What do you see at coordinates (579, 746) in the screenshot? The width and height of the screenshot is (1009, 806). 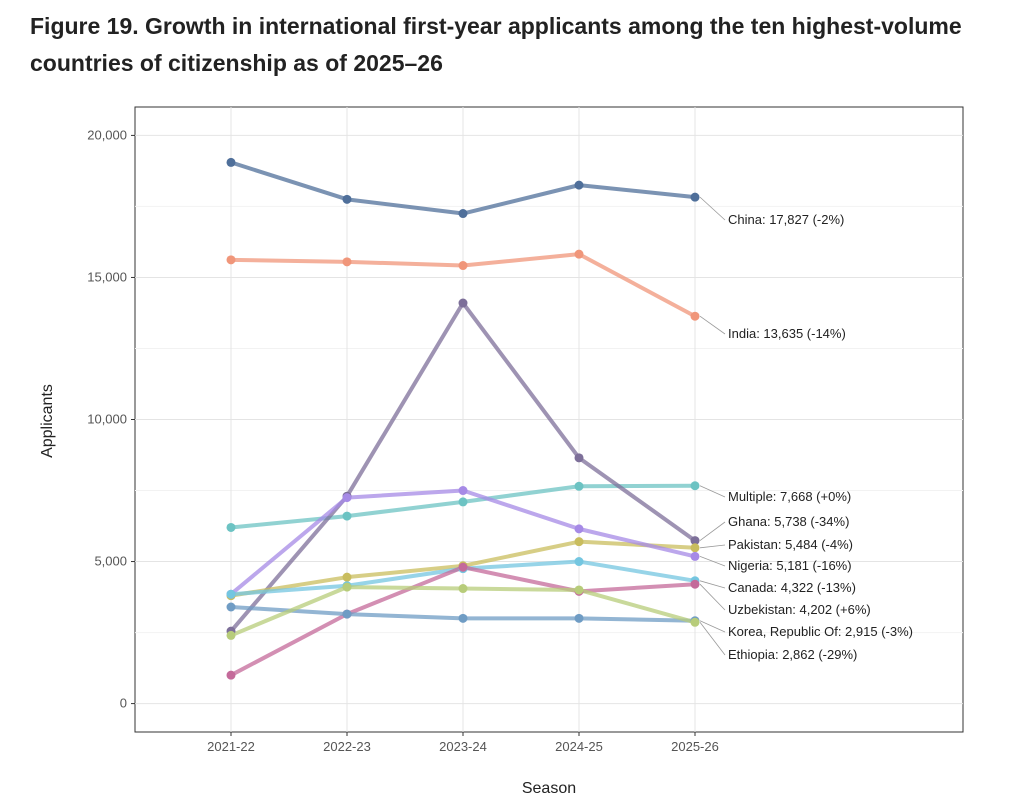 I see `x-tick-label: 2024-25` at bounding box center [579, 746].